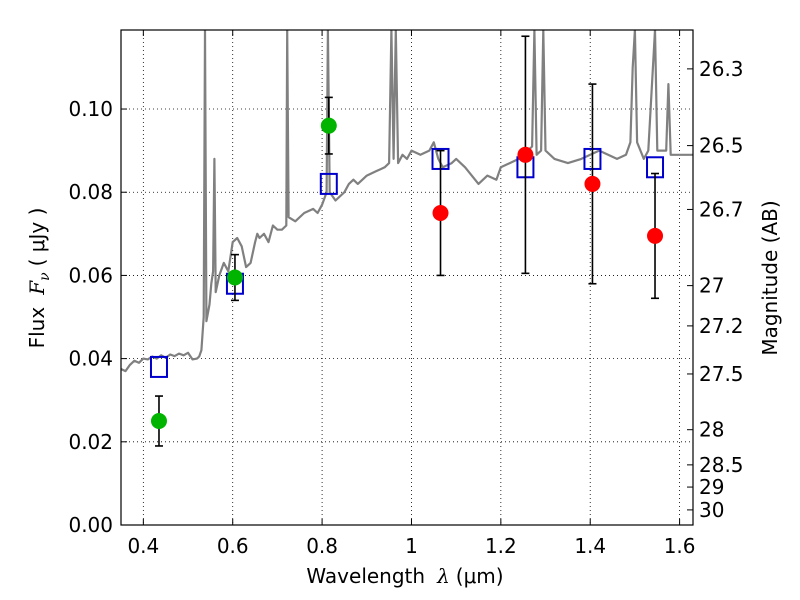  I want to click on x-tick-label: 1, so click(411, 546).